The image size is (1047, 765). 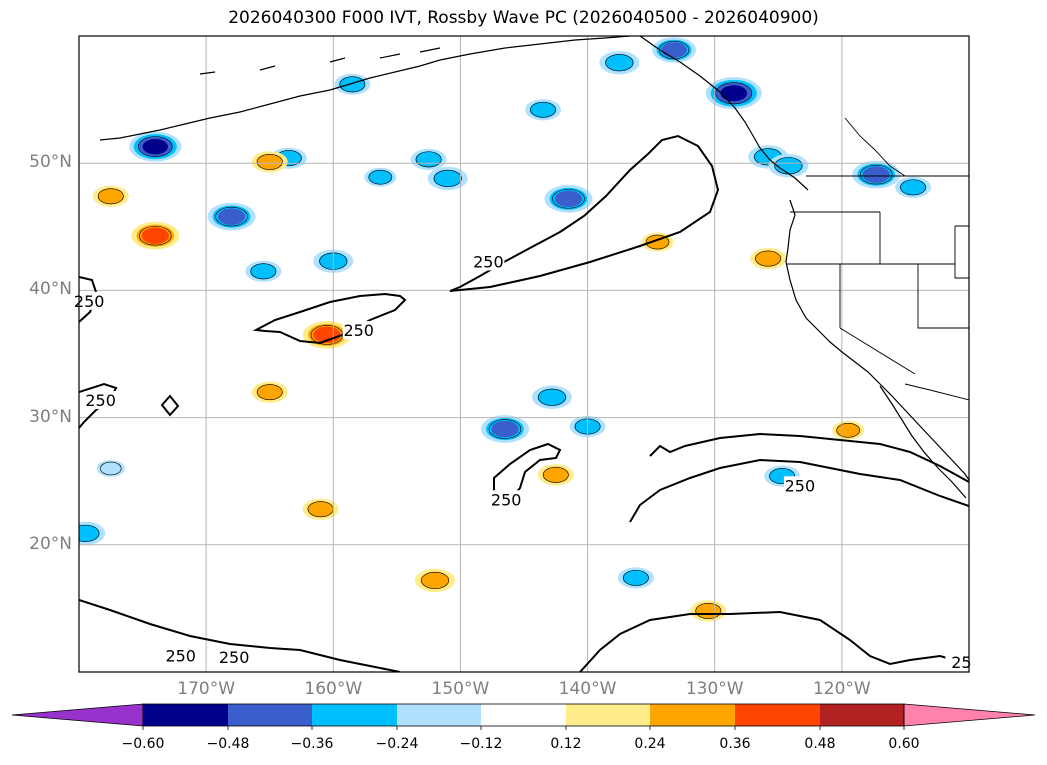 I want to click on west-coast-coastline, so click(x=877, y=340).